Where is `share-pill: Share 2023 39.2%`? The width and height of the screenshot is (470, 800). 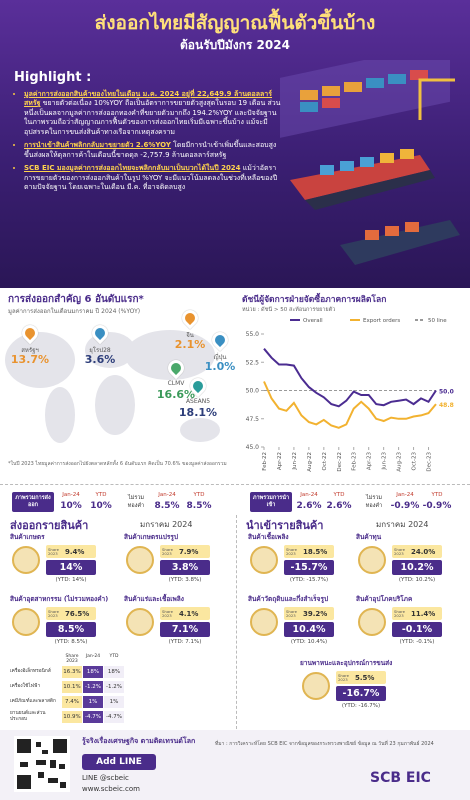
share-pill: Share 2023 39.2% is located at coordinates (309, 613).